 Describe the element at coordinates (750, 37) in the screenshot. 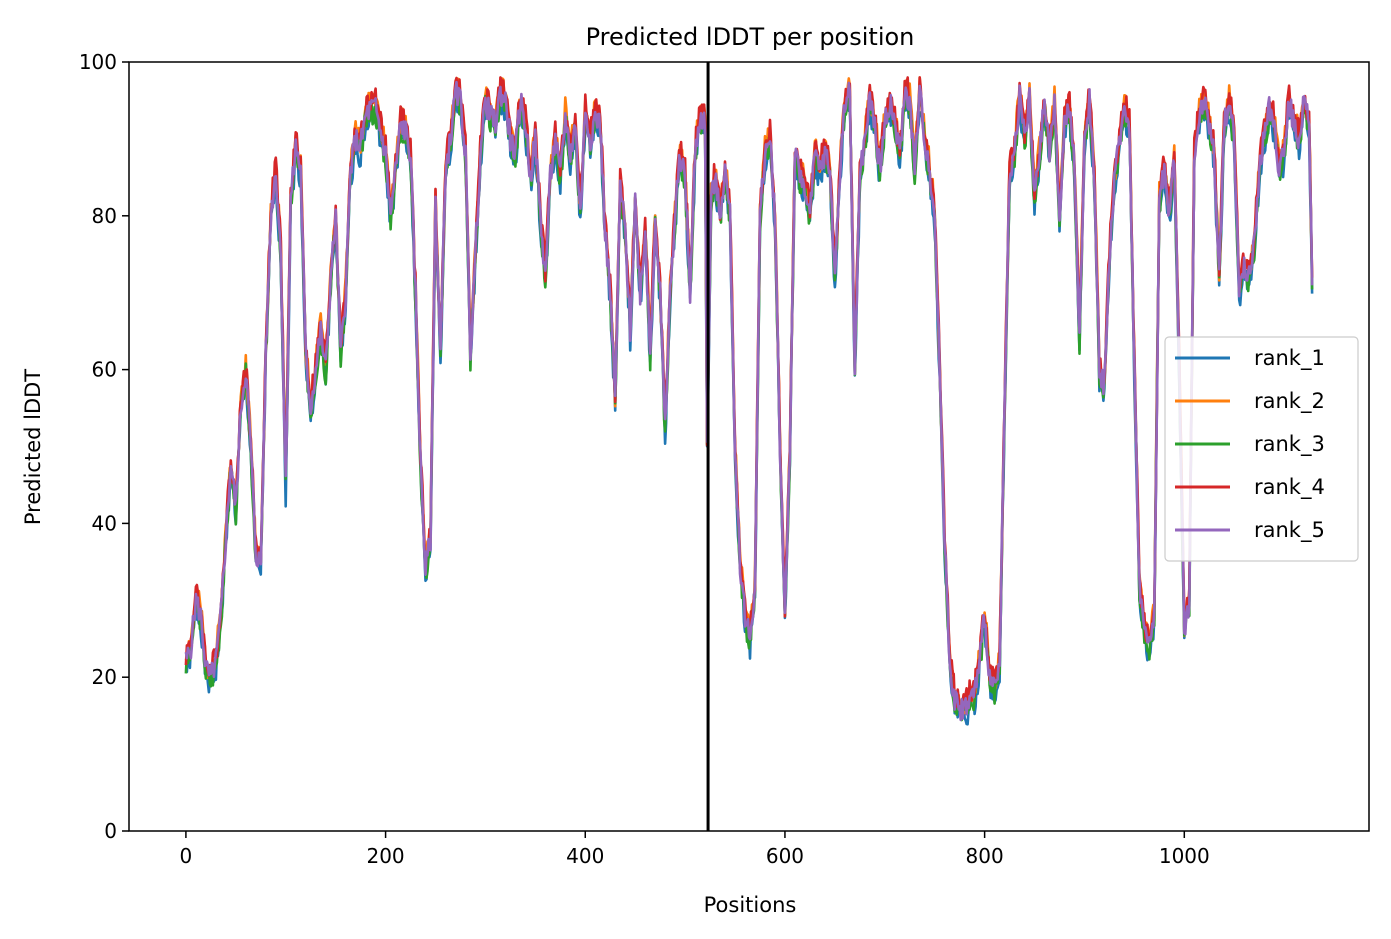

I see `chart-title: Predicted lDDT per position` at that location.